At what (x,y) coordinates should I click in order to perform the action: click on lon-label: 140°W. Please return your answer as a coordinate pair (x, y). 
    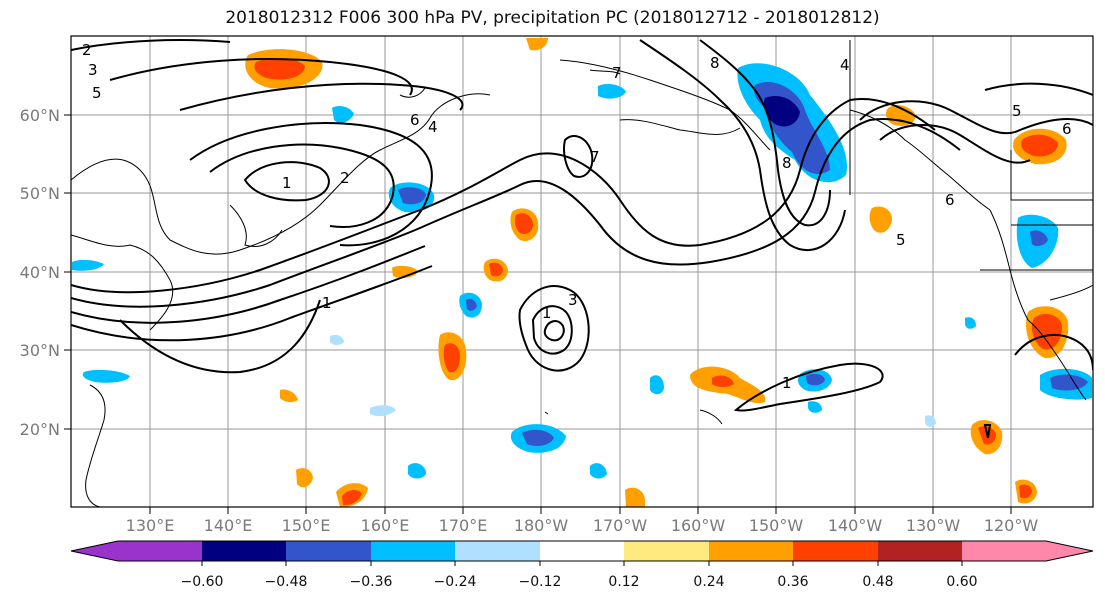
    Looking at the image, I should click on (855, 525).